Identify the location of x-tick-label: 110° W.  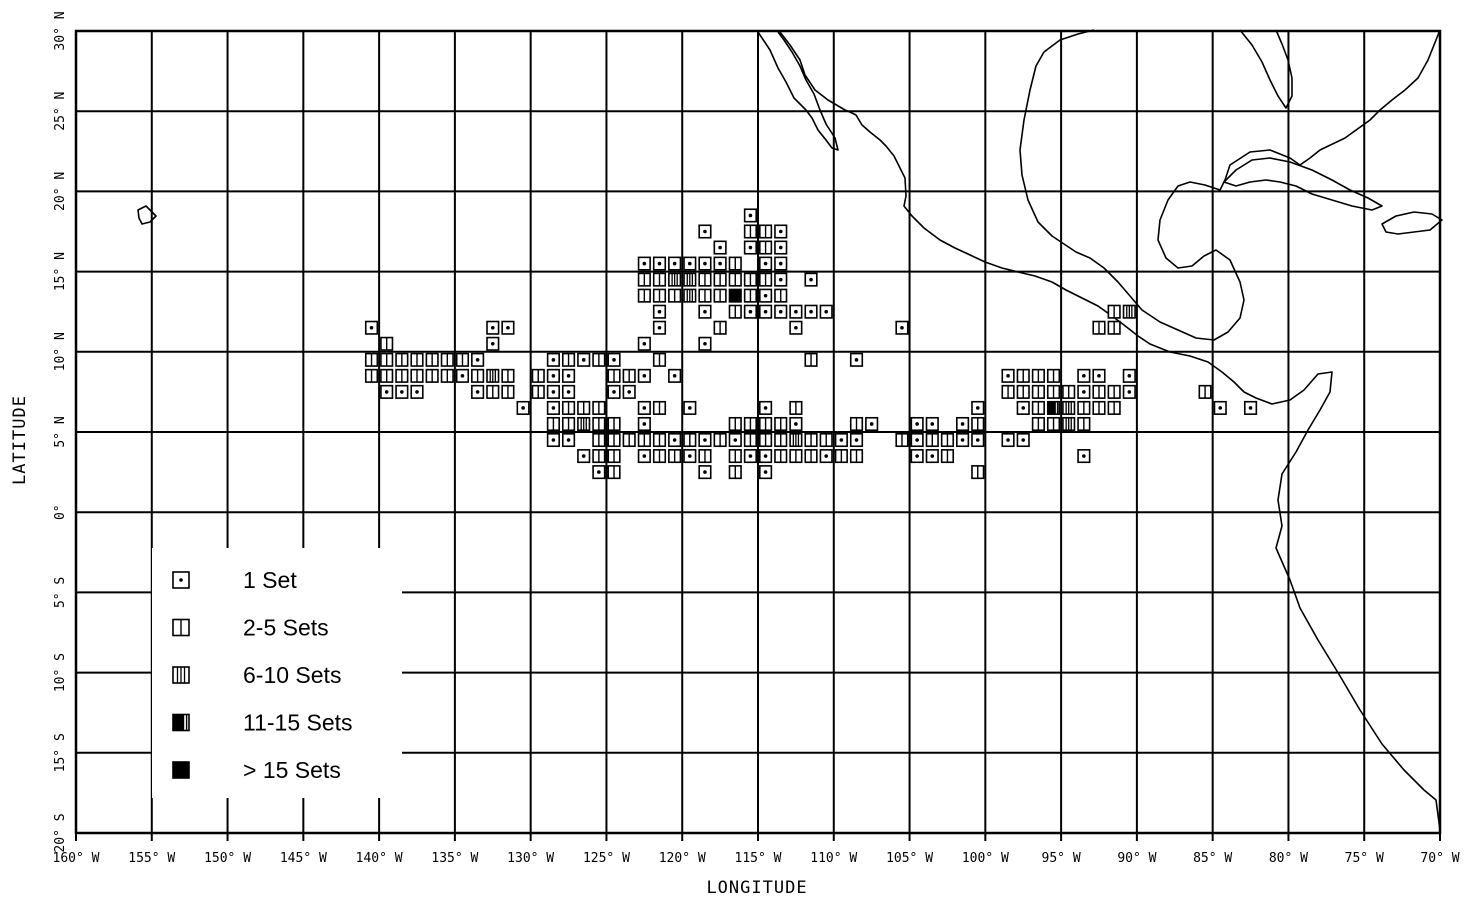
(833, 858).